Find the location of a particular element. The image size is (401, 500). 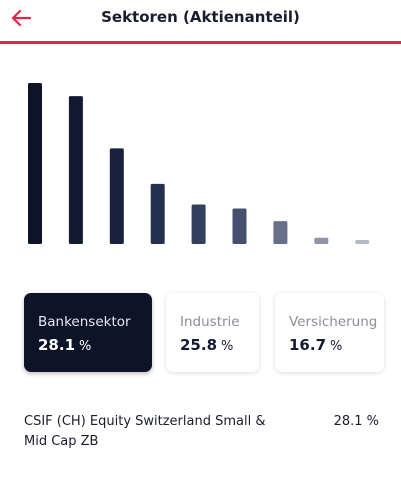

app-header: Sektoren (Aktienanteil) is located at coordinates (200, 22).